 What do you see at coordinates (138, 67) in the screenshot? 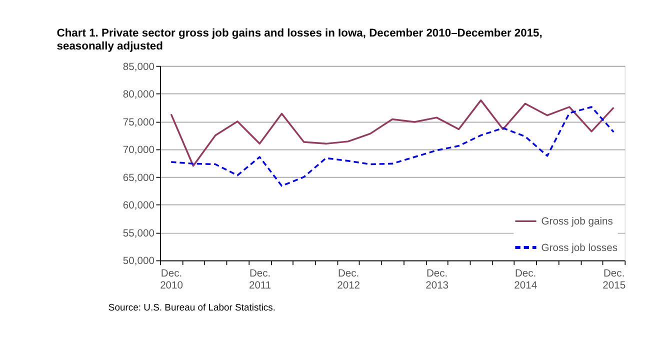
I see `y-tick-label: 85,000` at bounding box center [138, 67].